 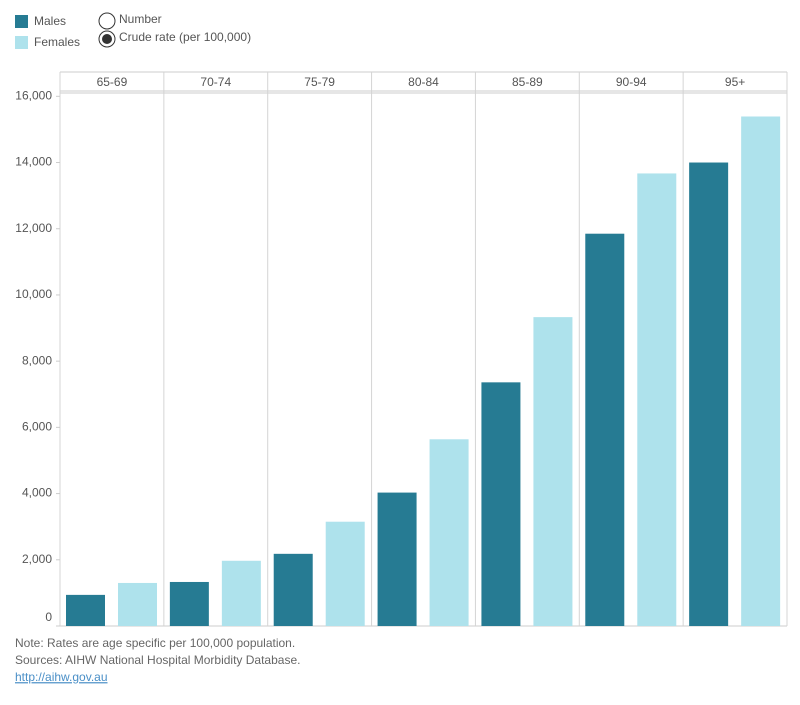 I want to click on y-tick-label: 16,000, so click(x=33, y=95).